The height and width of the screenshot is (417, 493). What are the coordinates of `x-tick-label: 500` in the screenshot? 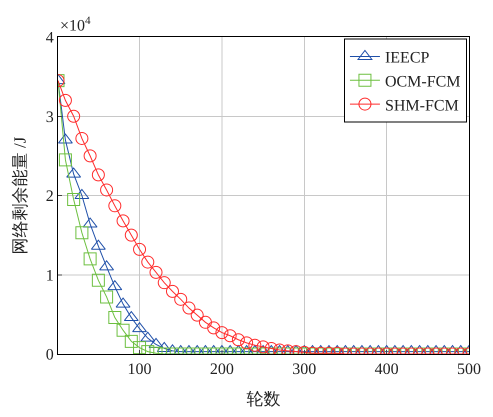 It's located at (469, 369).